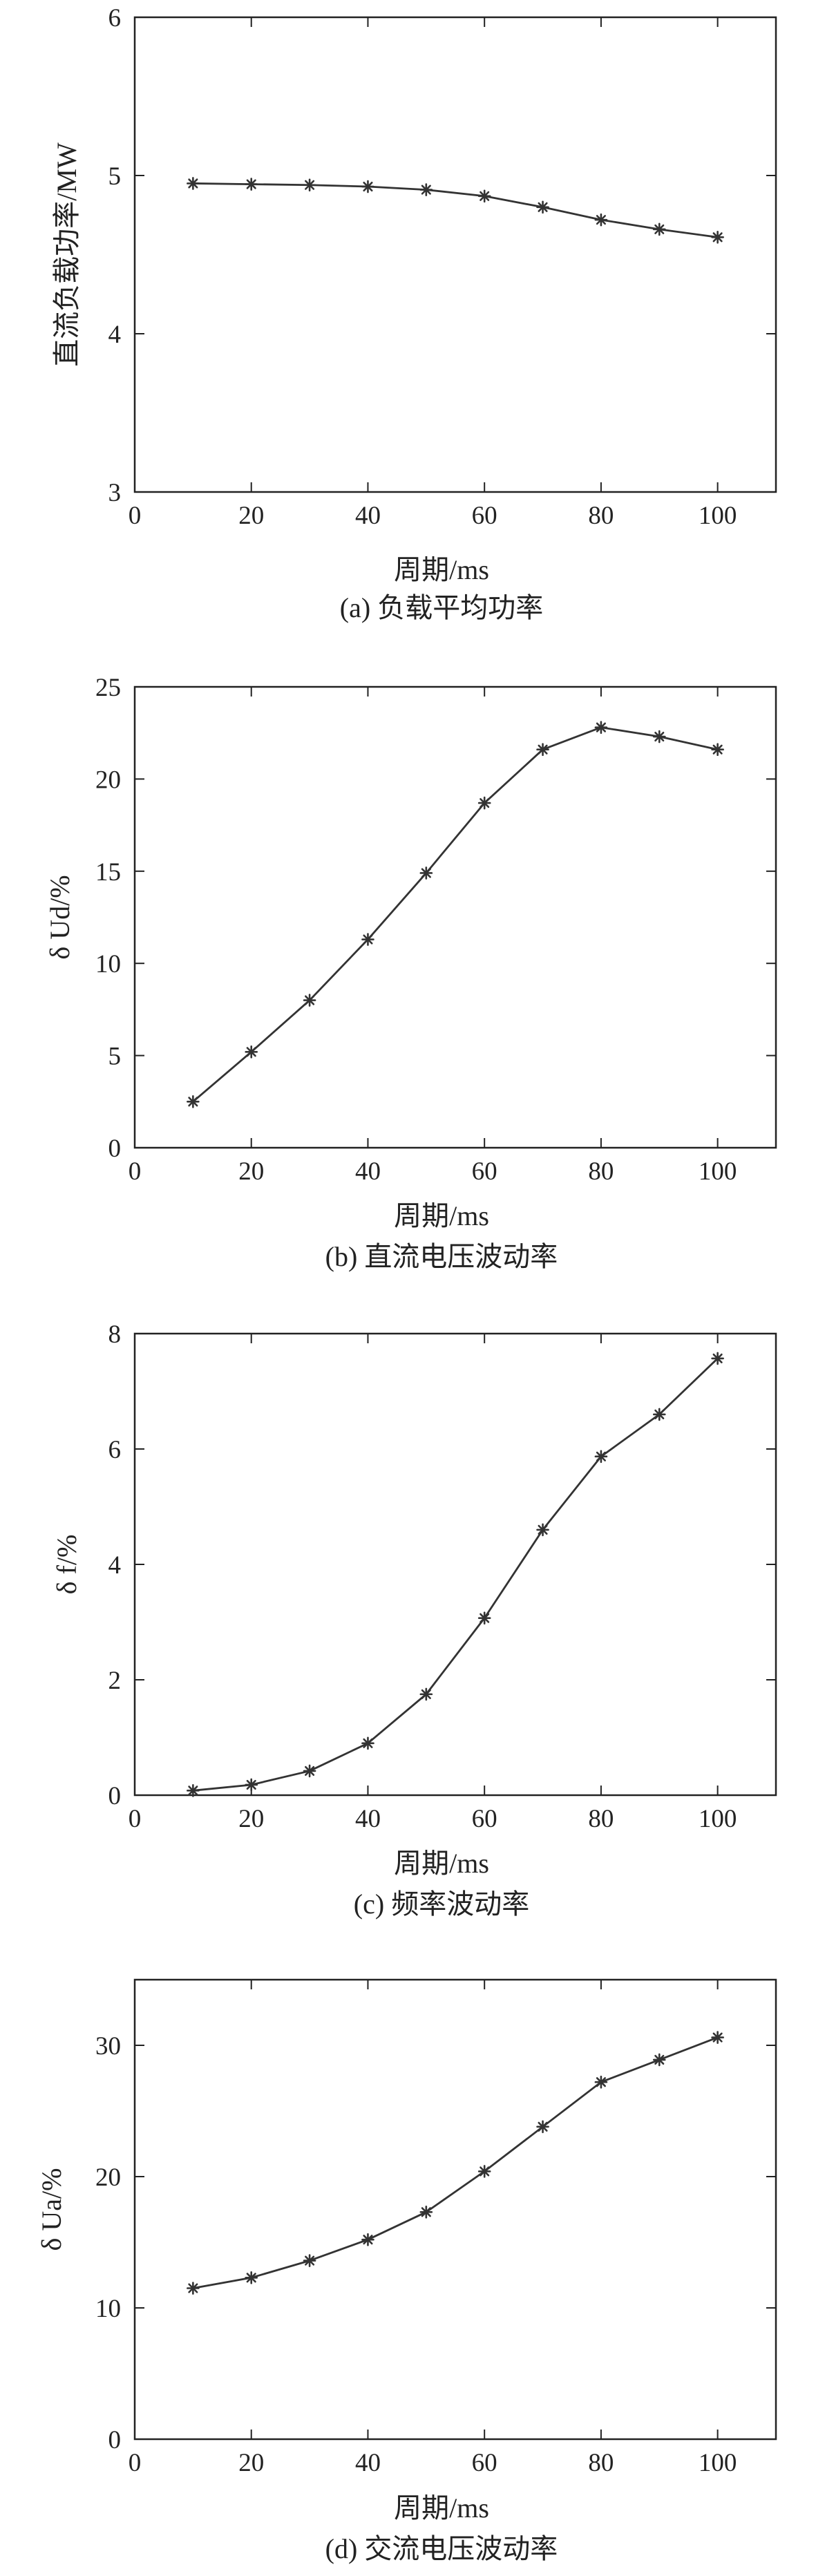 The image size is (816, 2576). I want to click on chart-c-y-tick-label: 0, so click(115, 1796).